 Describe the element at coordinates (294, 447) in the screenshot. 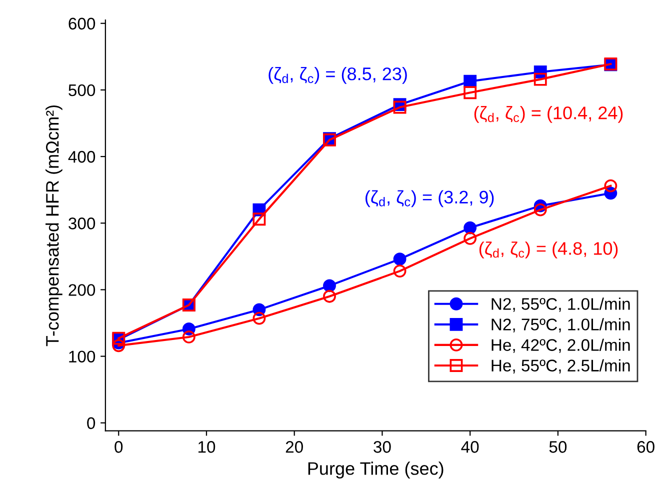

I see `x-tick-label: 20` at that location.